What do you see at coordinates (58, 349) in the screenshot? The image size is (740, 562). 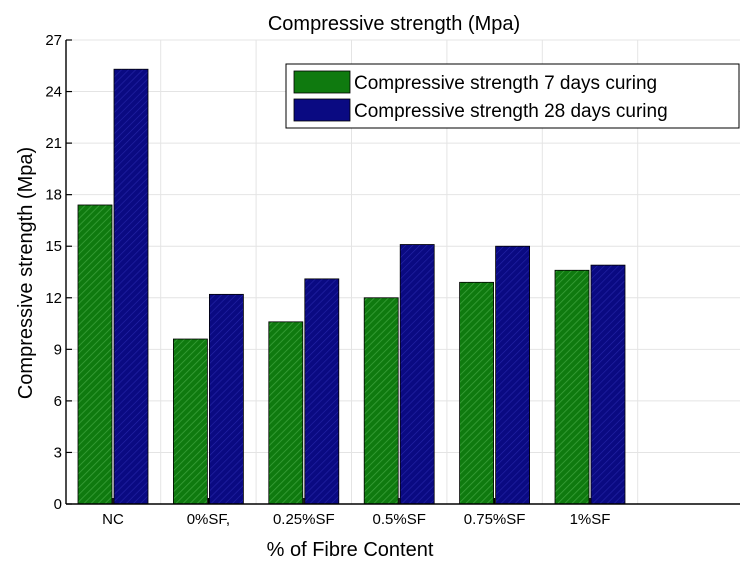 I see `y-tick-label: 9` at bounding box center [58, 349].